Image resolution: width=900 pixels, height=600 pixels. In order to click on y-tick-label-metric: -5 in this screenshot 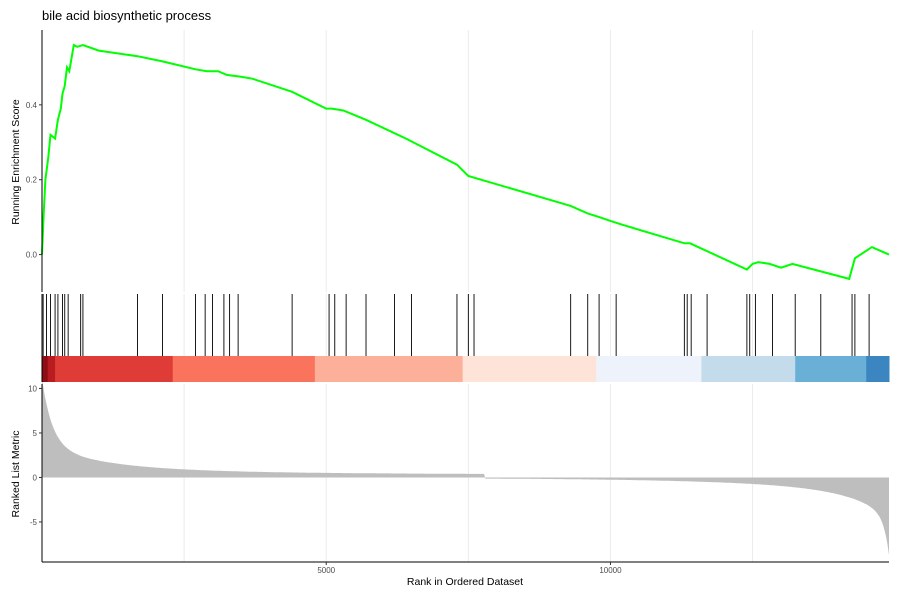, I will do `click(34, 522)`.